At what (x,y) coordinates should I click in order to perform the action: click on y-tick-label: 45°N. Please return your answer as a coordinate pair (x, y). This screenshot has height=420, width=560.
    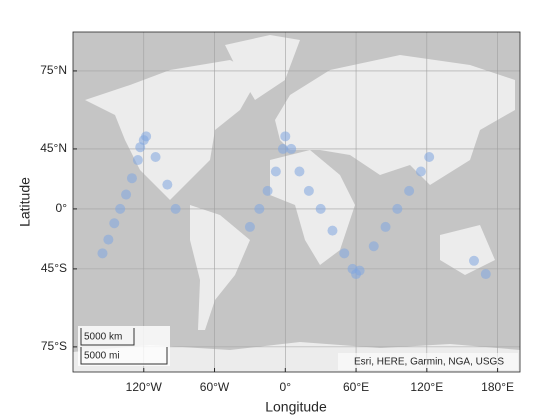
    Looking at the image, I should click on (53, 148).